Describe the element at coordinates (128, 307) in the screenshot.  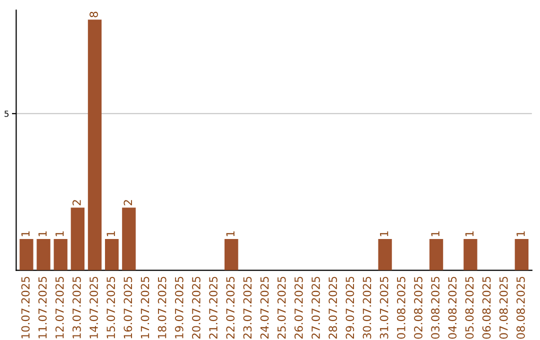
I see `x-tick-label: 16.07.2025` at that location.